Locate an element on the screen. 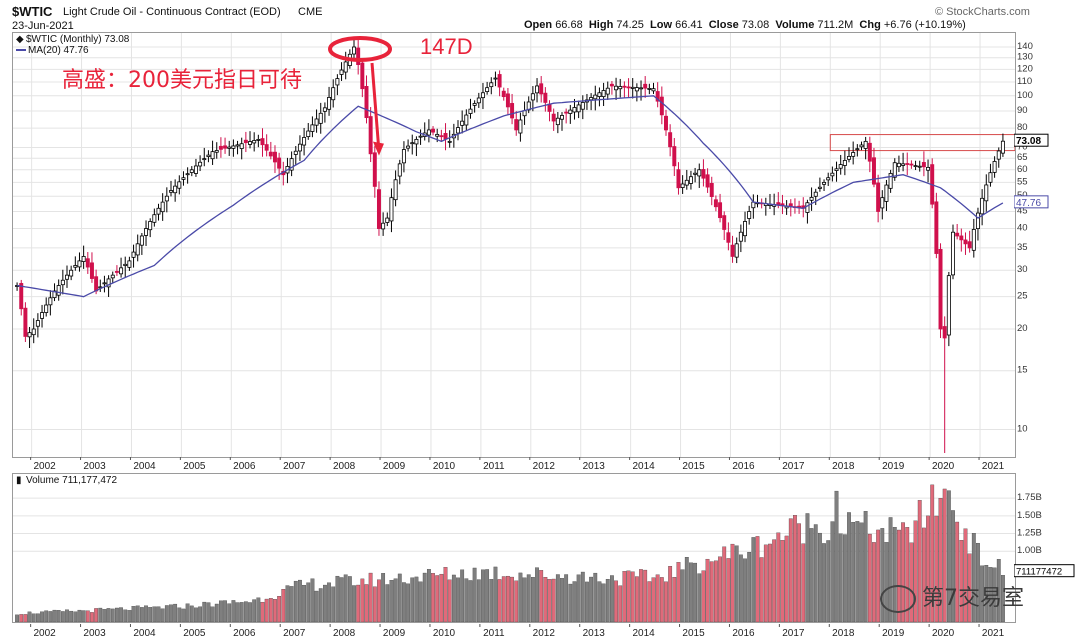  year-label-top: 2015 is located at coordinates (693, 466).